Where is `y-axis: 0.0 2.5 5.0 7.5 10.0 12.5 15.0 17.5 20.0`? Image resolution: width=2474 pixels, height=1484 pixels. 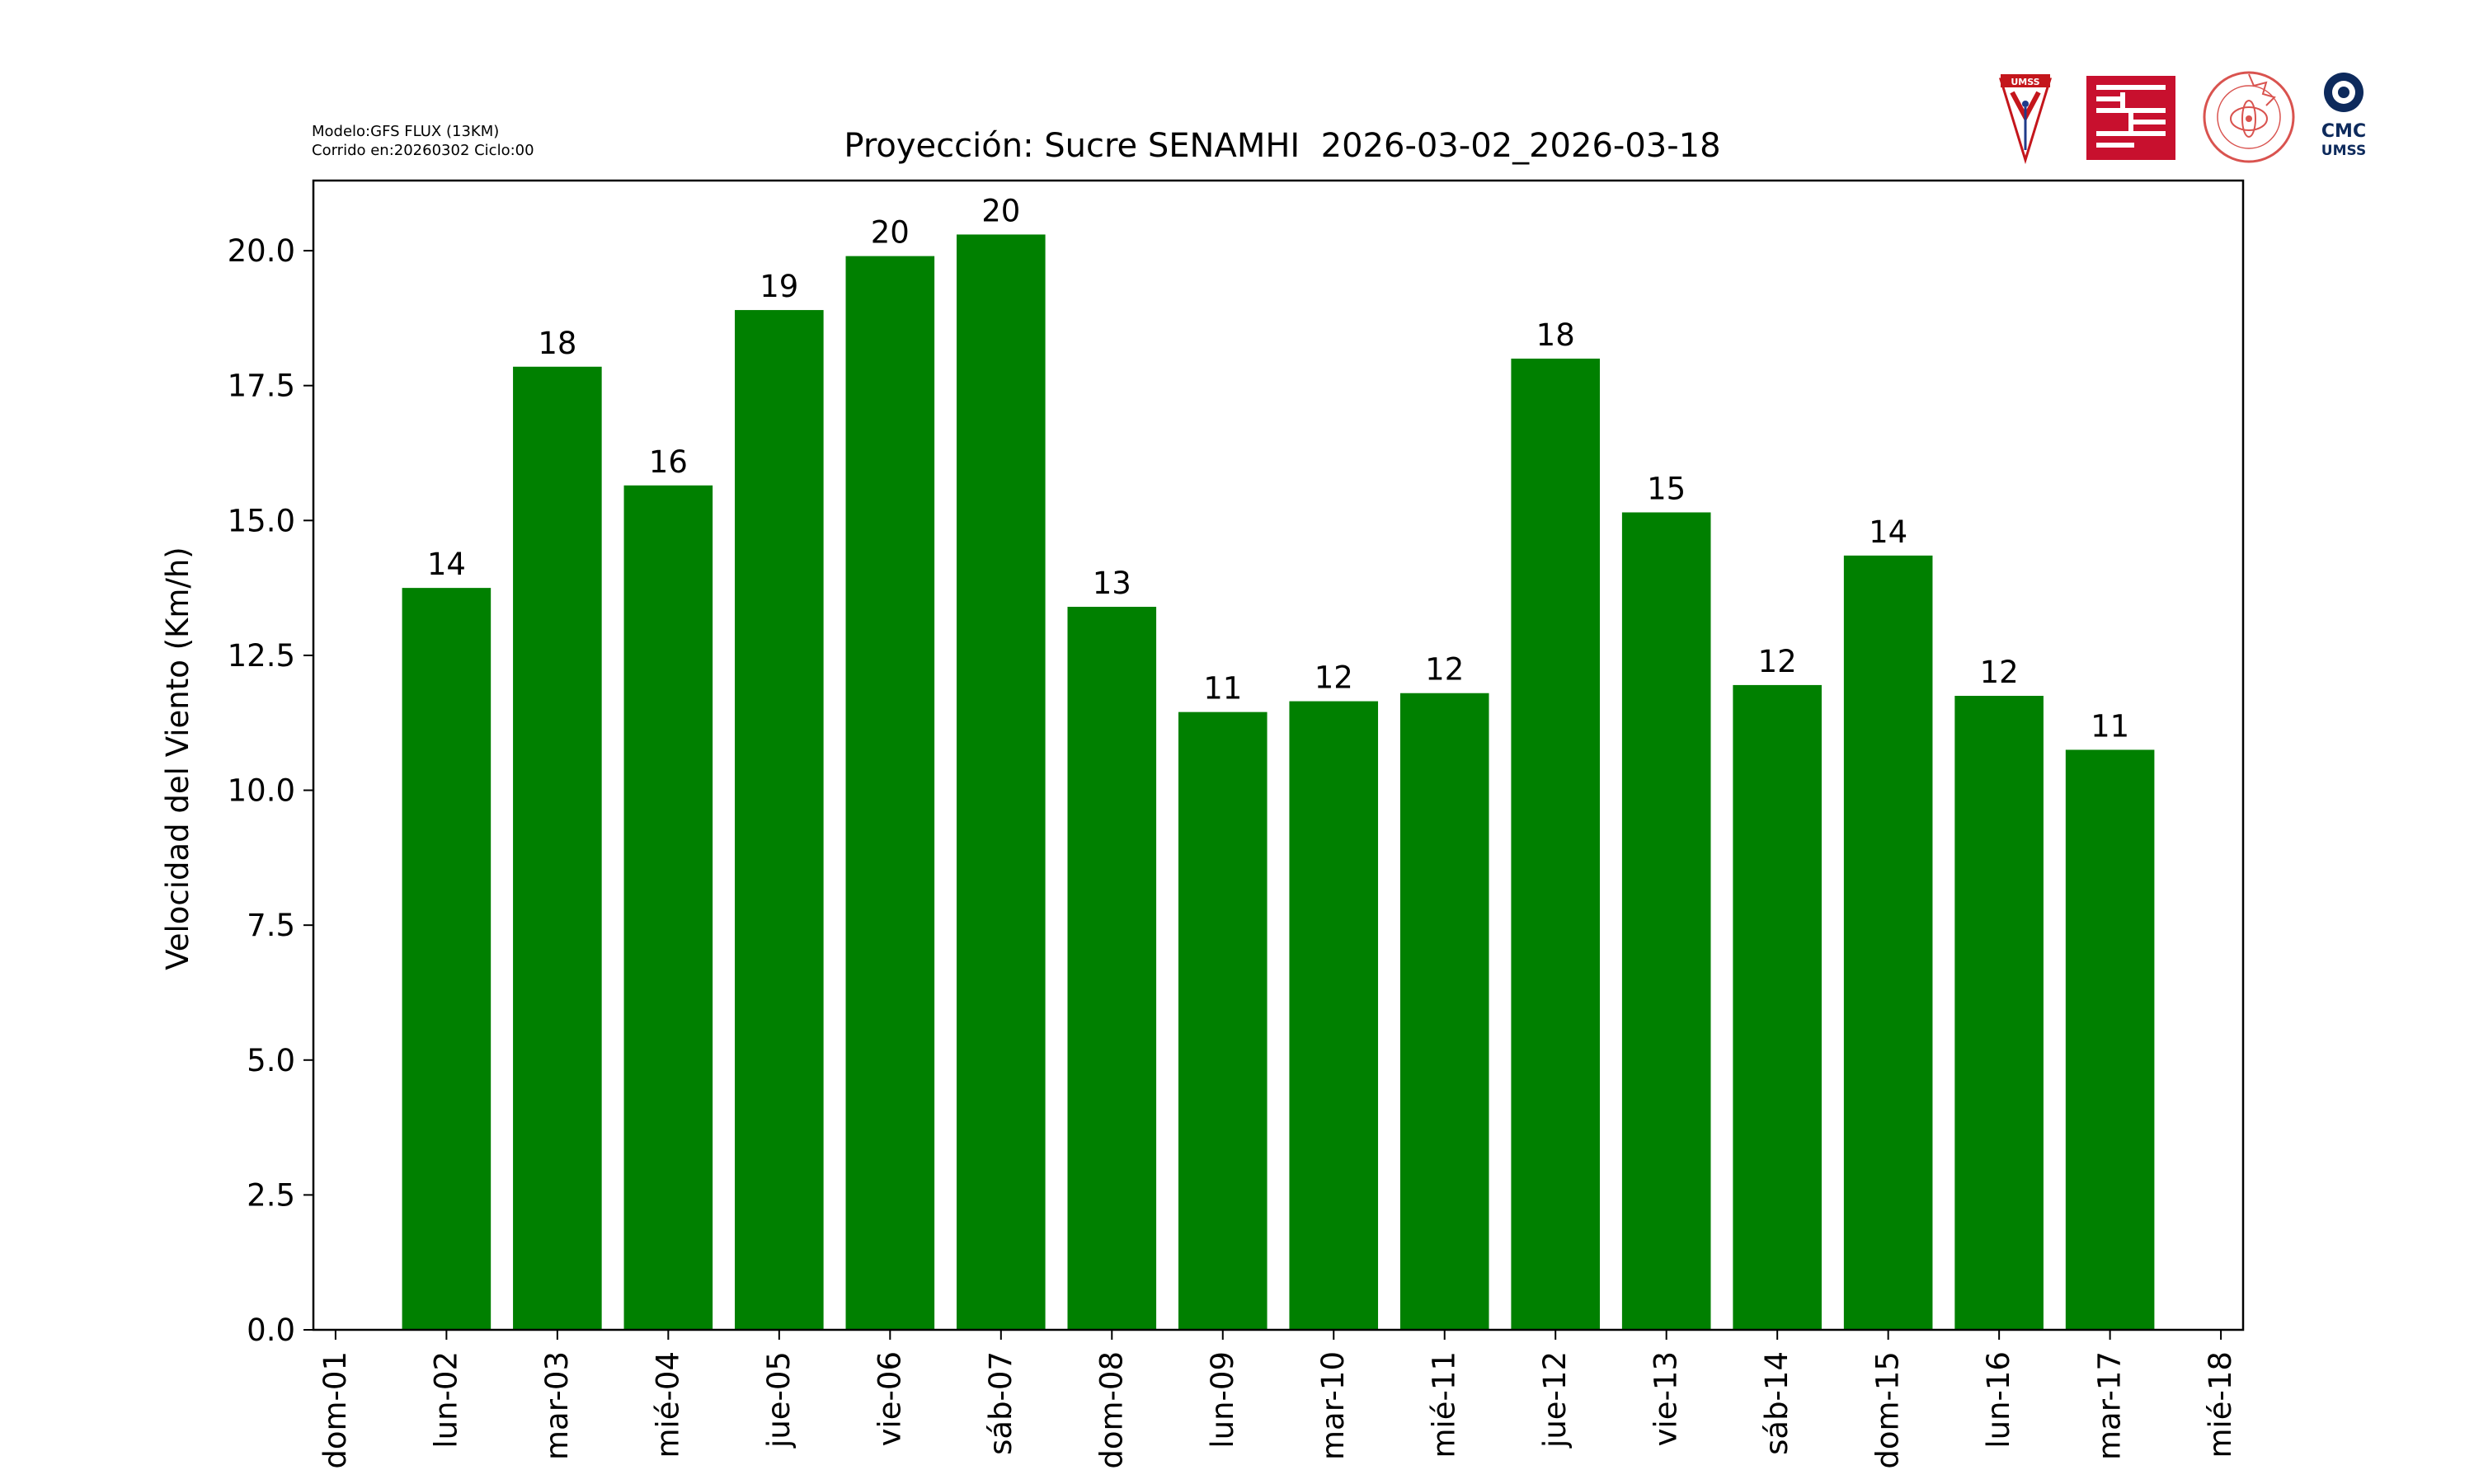 y-axis: 0.0 2.5 5.0 7.5 10.0 12.5 15.0 17.5 20.0 is located at coordinates (270, 790).